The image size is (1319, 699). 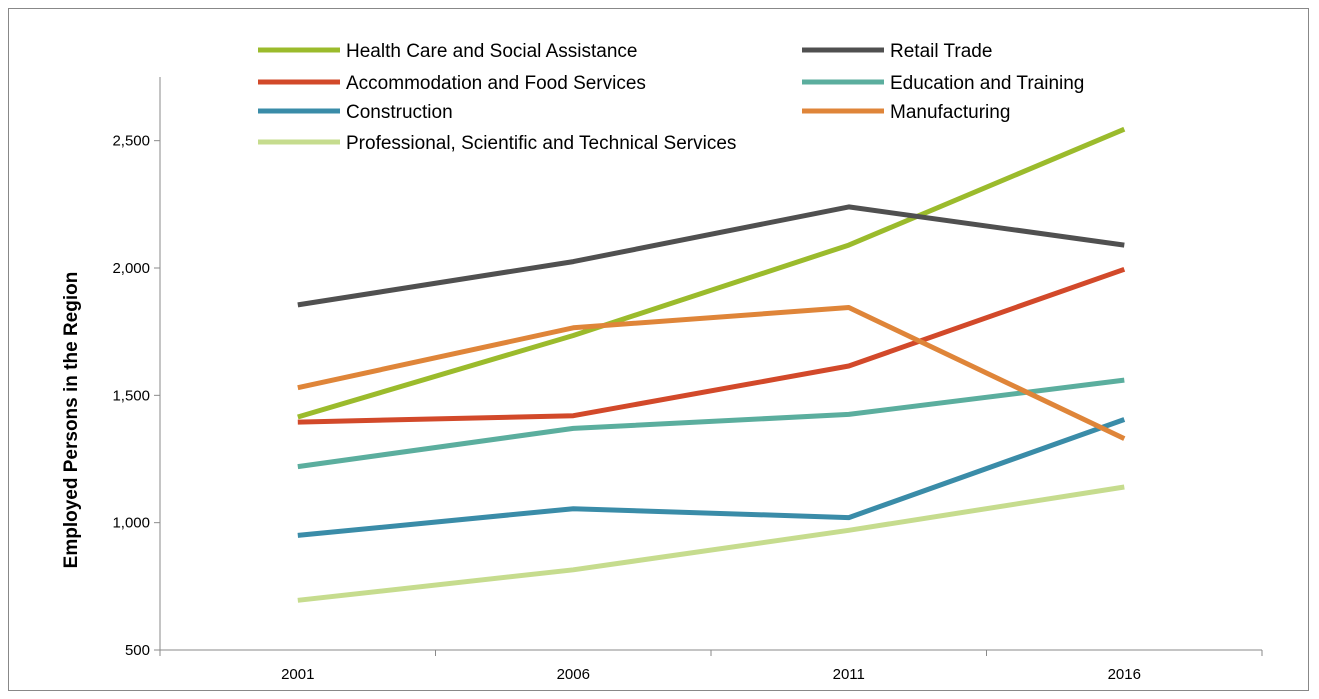 What do you see at coordinates (941, 51) in the screenshot?
I see `legend-label: Retail Trade` at bounding box center [941, 51].